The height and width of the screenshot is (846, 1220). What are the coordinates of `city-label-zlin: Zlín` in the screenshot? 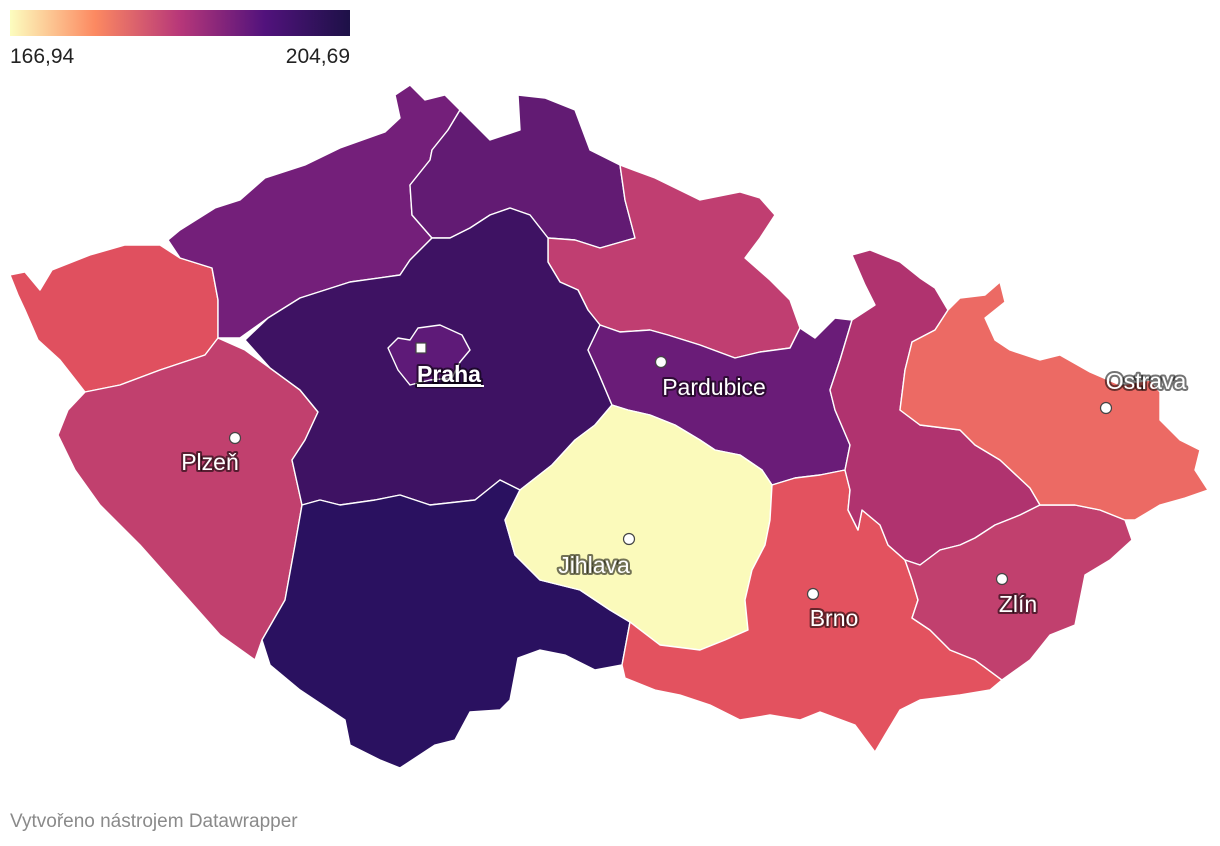 It's located at (1018, 604).